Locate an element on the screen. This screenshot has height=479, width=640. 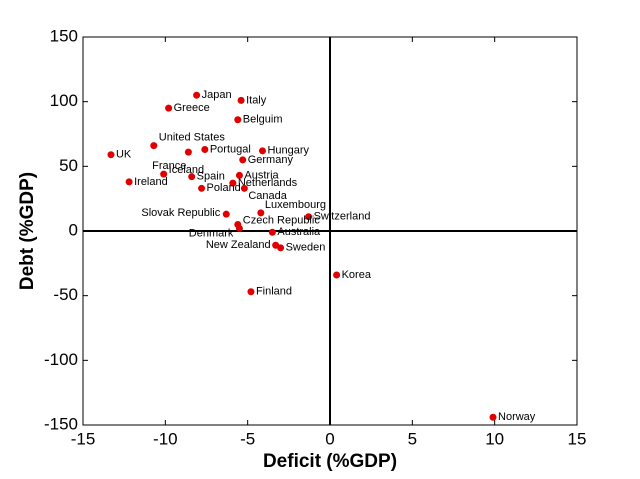
x-tick-label: 10 is located at coordinates (494, 438).